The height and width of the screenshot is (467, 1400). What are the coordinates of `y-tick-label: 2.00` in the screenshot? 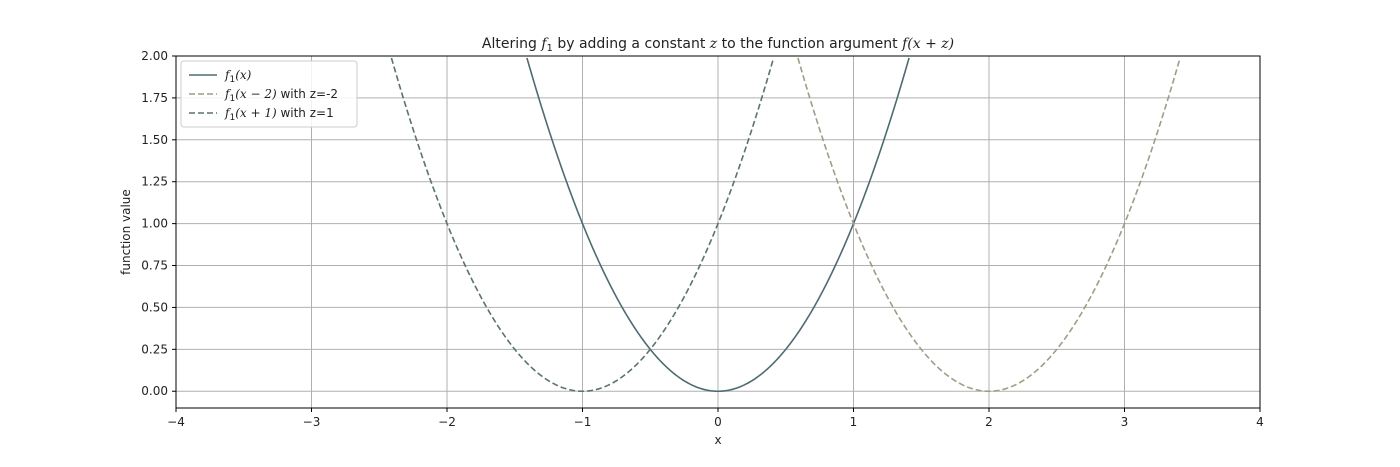 It's located at (154, 56).